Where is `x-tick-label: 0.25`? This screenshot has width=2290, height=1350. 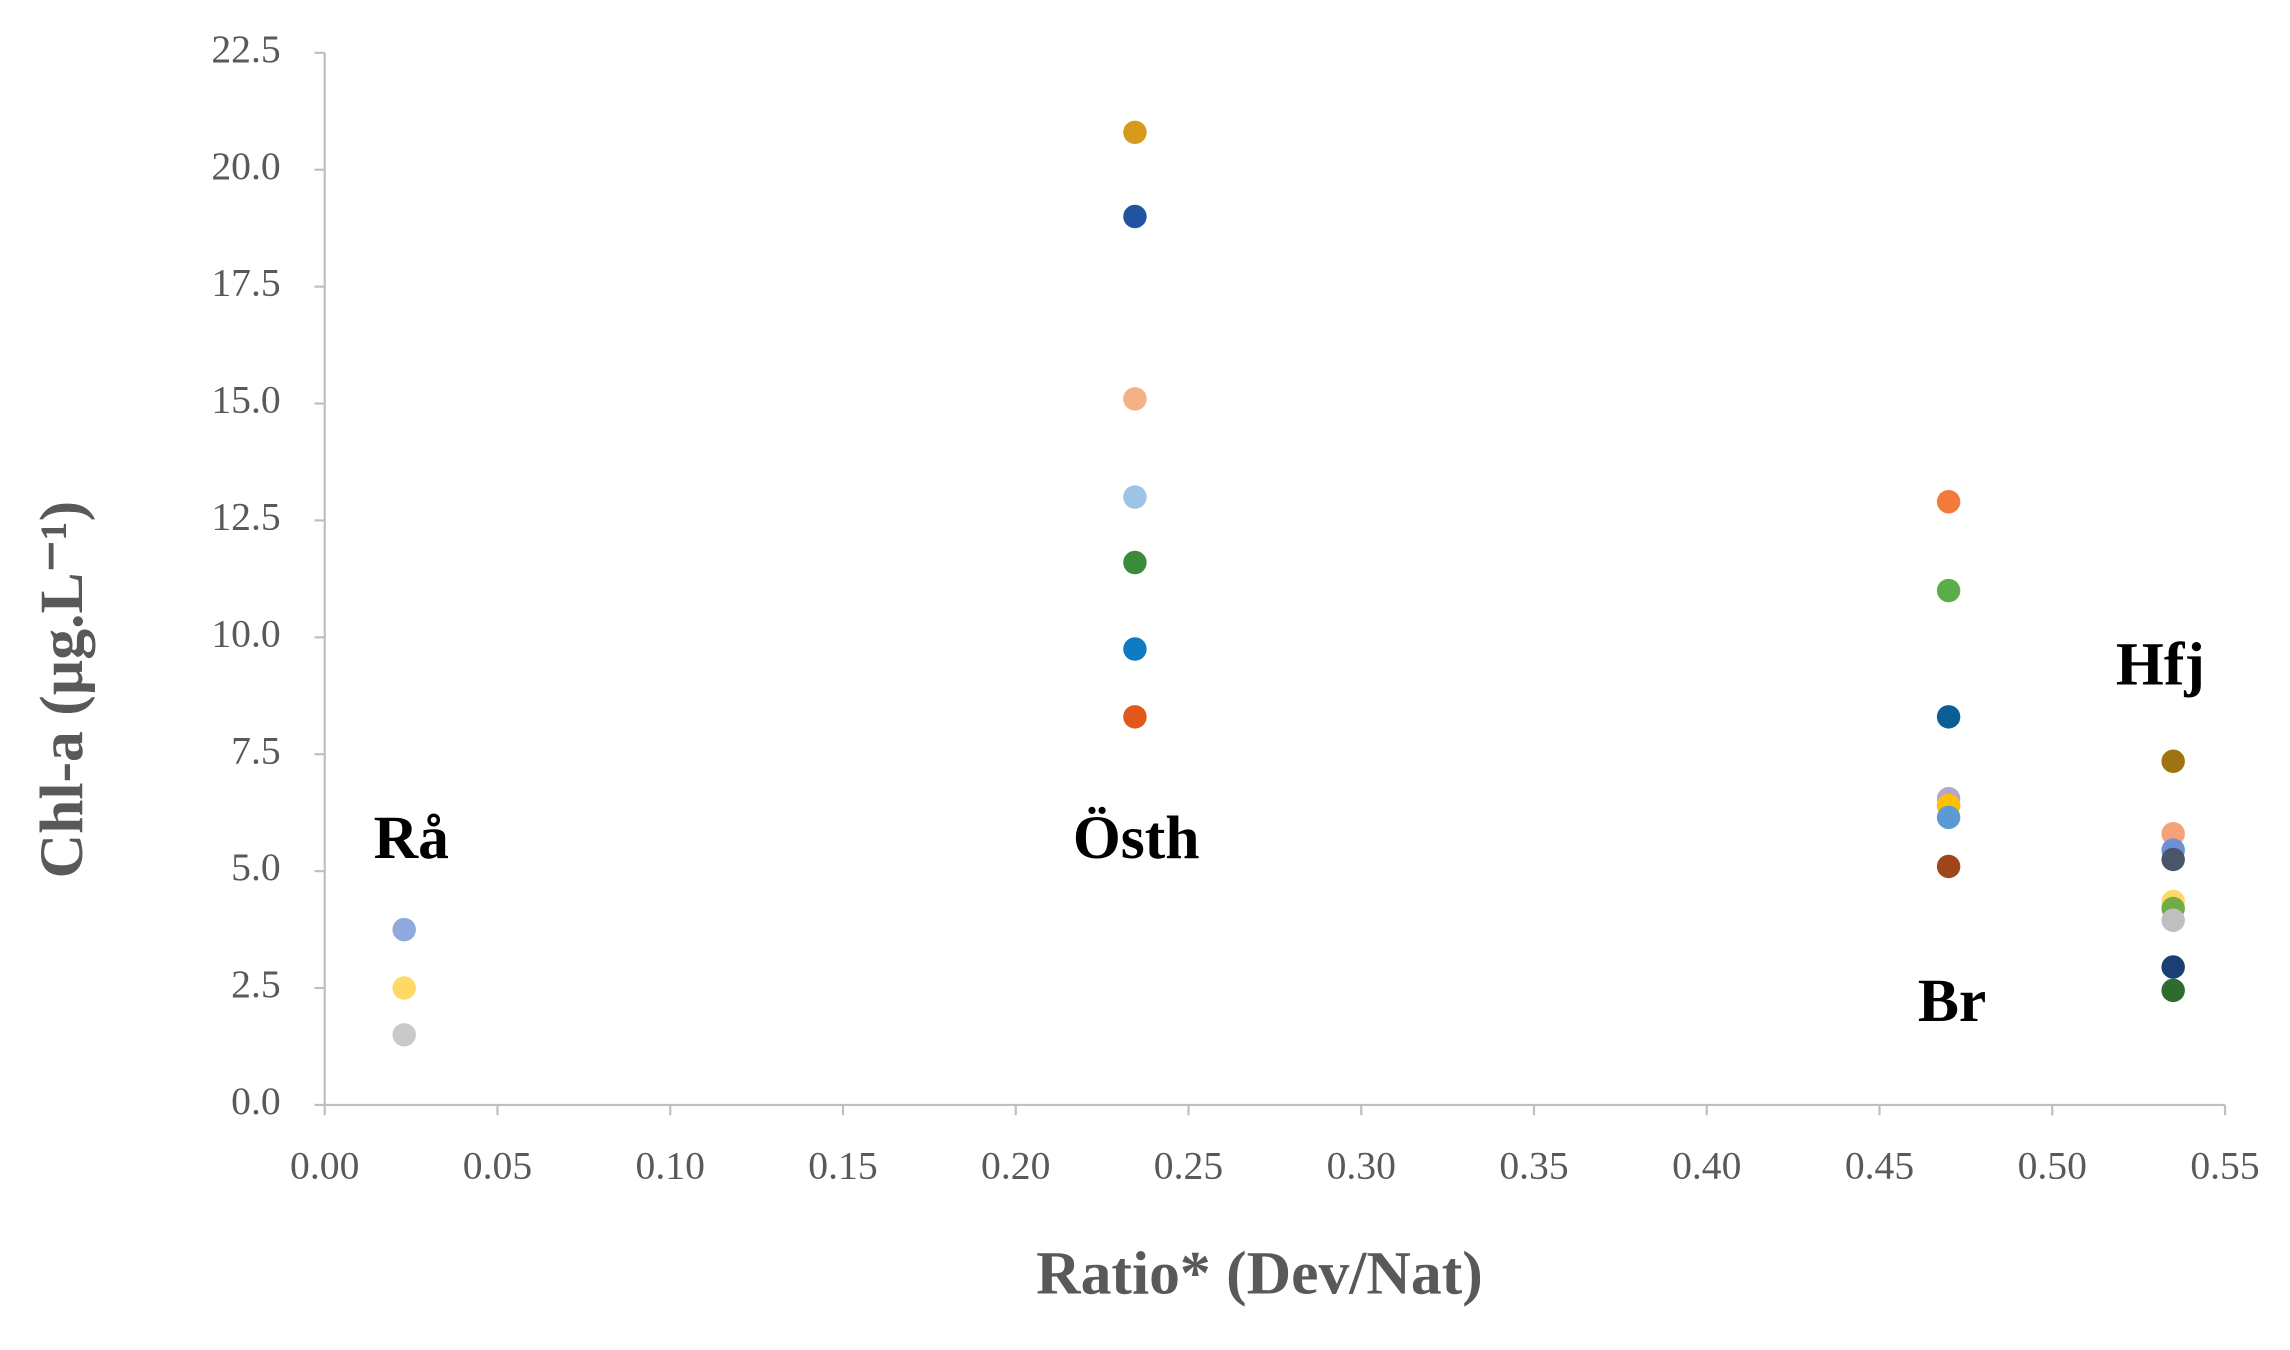 x-tick-label: 0.25 is located at coordinates (1188, 1166).